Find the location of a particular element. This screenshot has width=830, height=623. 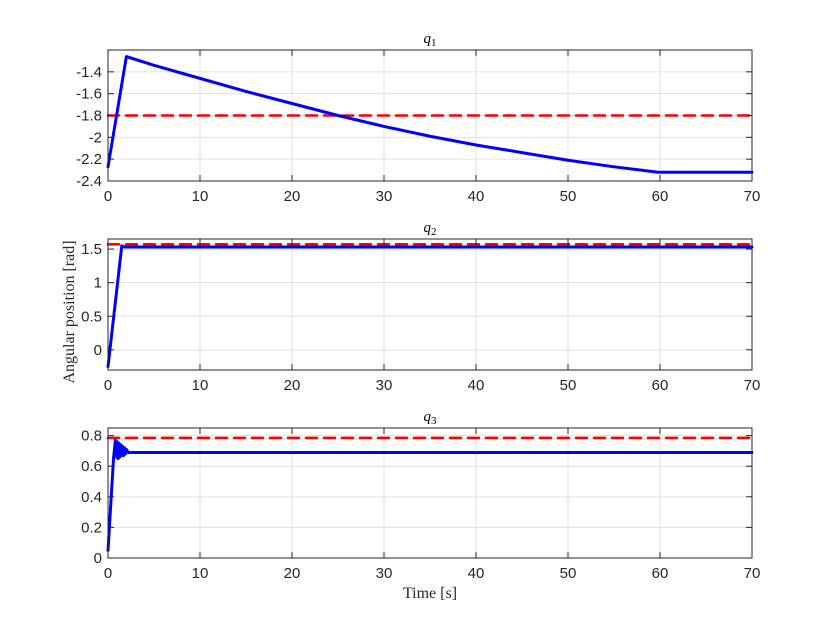

subplot-title: q3 is located at coordinates (431, 418).